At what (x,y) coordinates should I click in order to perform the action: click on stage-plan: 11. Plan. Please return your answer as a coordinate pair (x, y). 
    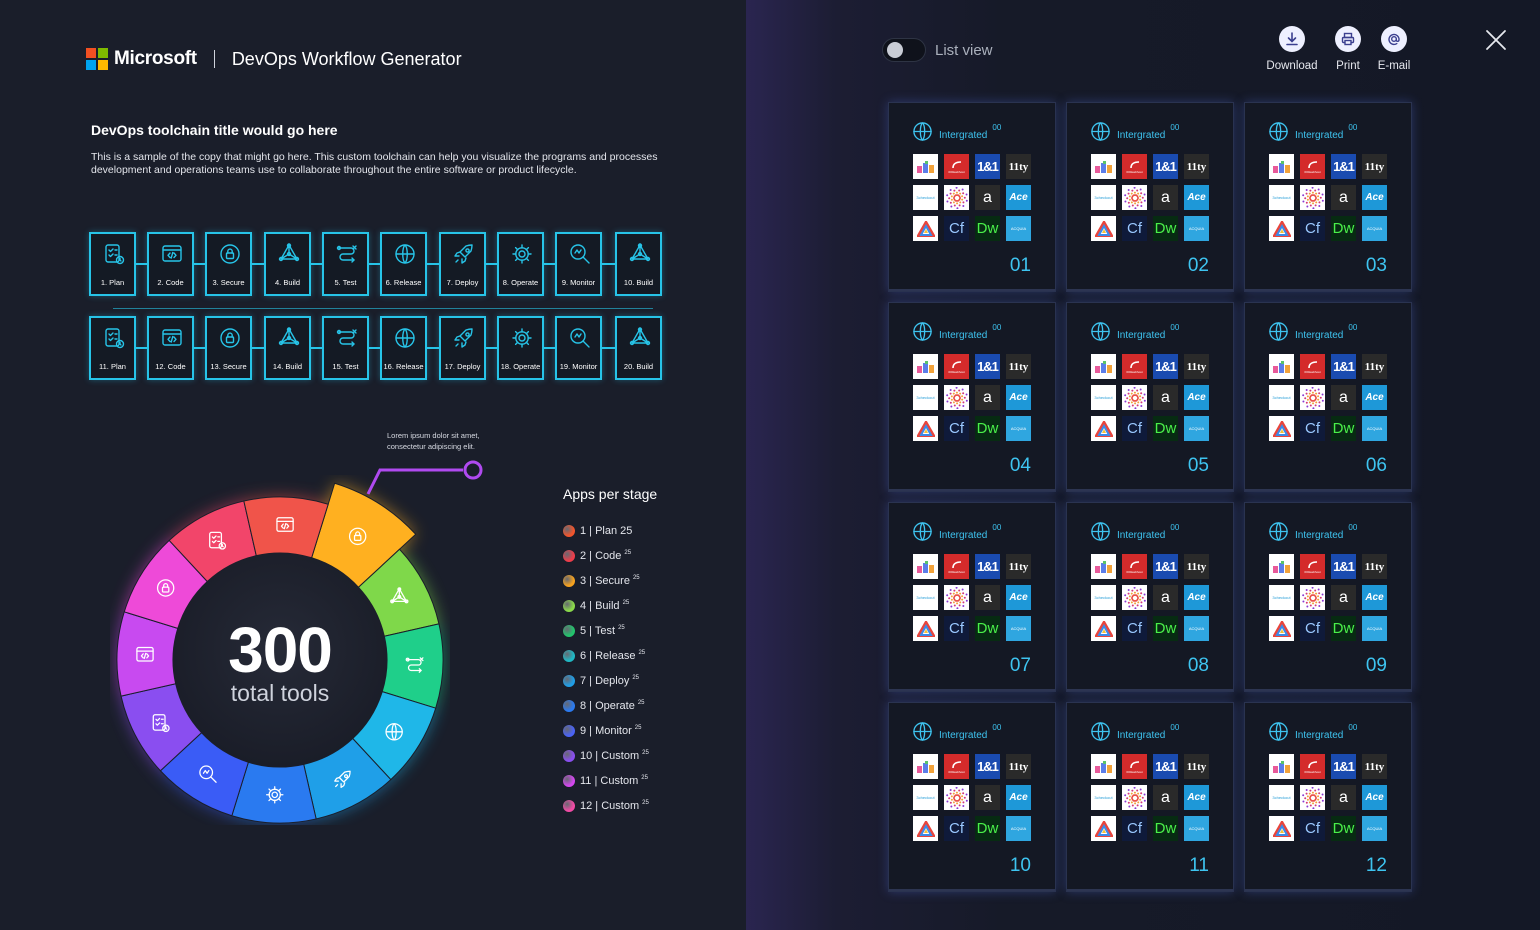
    Looking at the image, I should click on (112, 348).